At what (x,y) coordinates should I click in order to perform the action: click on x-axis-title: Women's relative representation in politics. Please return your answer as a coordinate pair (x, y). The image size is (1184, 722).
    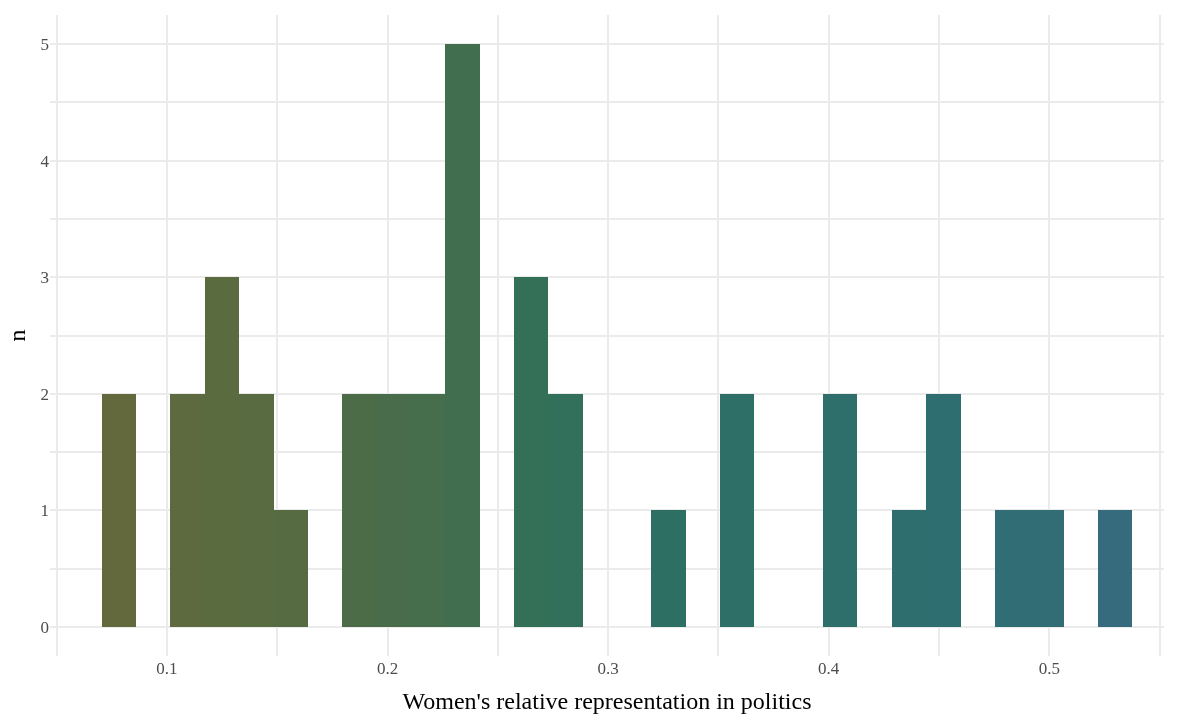
    Looking at the image, I should click on (607, 701).